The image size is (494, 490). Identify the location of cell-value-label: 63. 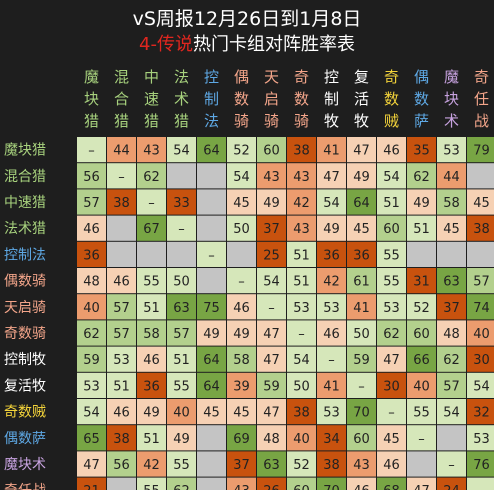
(271, 465).